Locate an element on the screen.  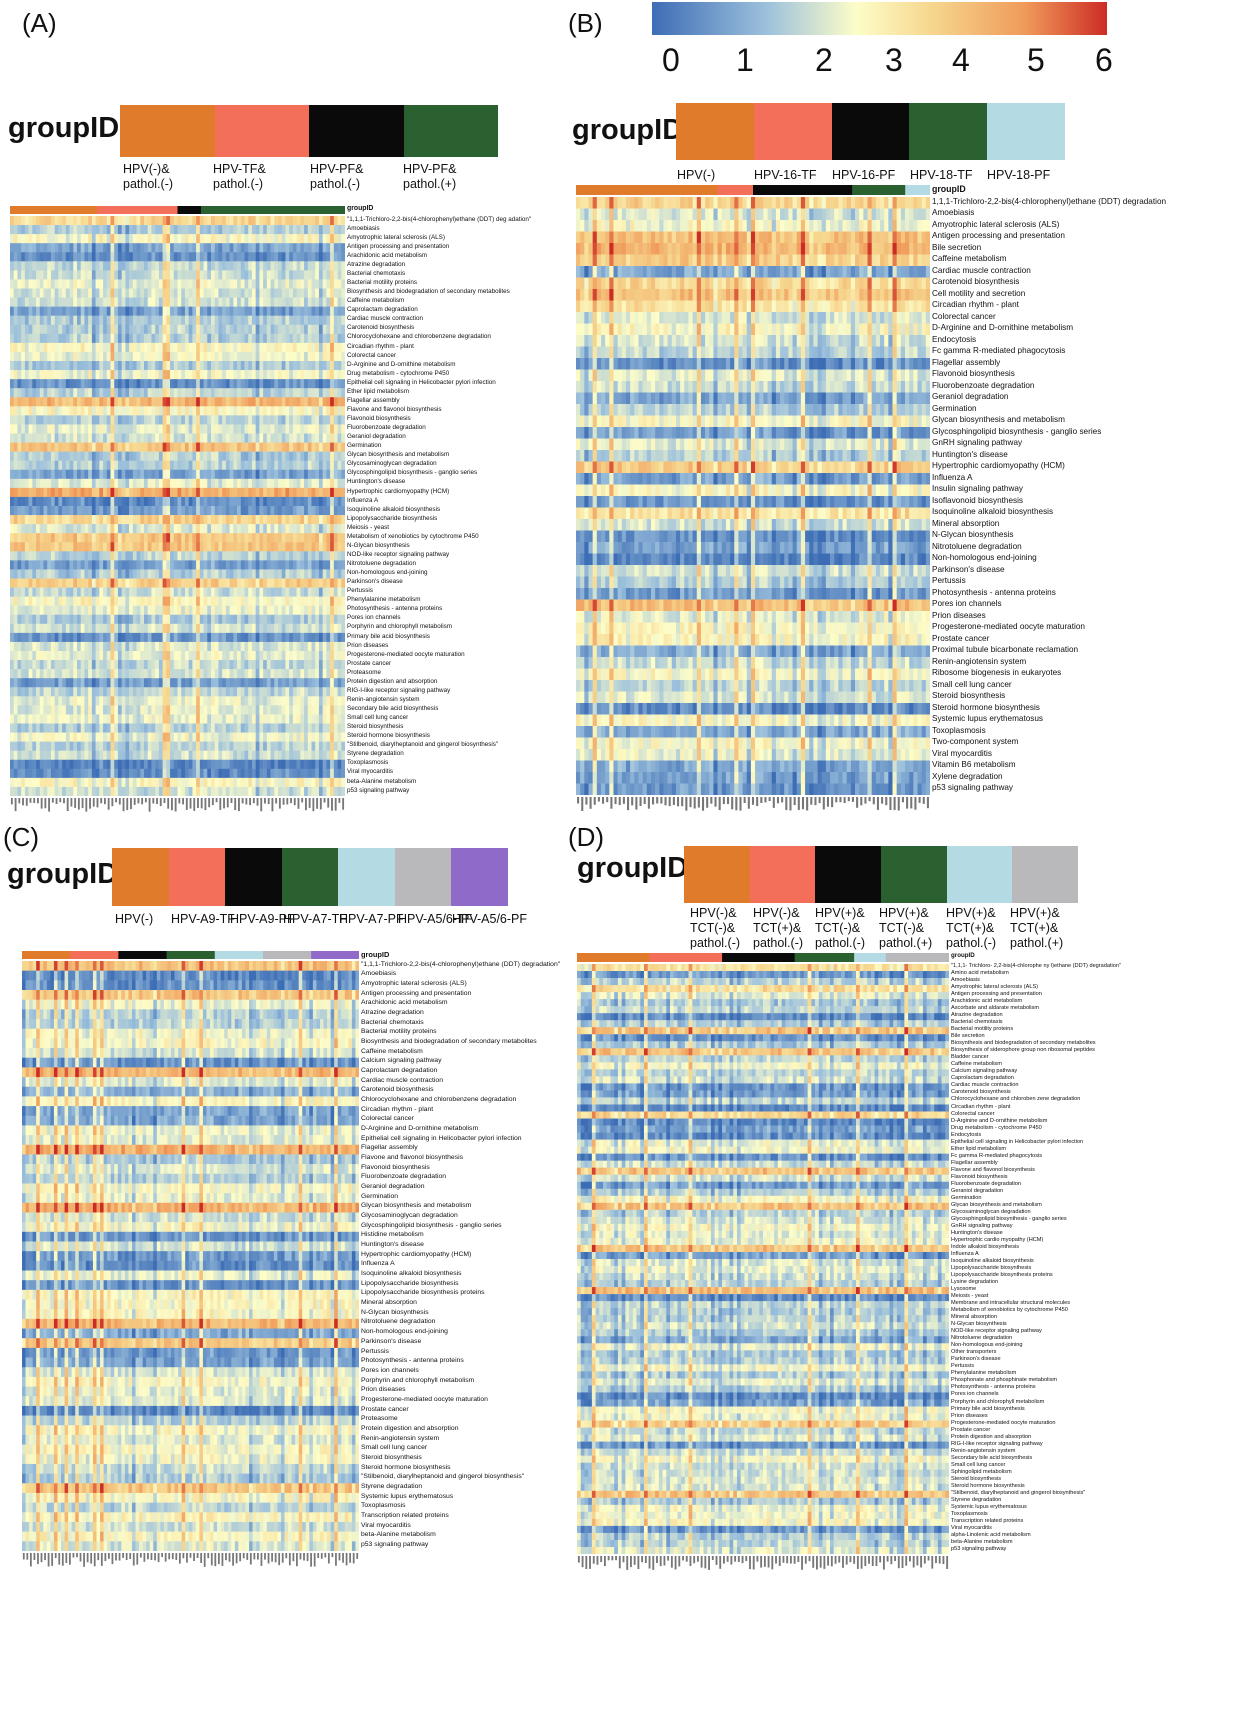
group-legend-bar is located at coordinates (309, 131).